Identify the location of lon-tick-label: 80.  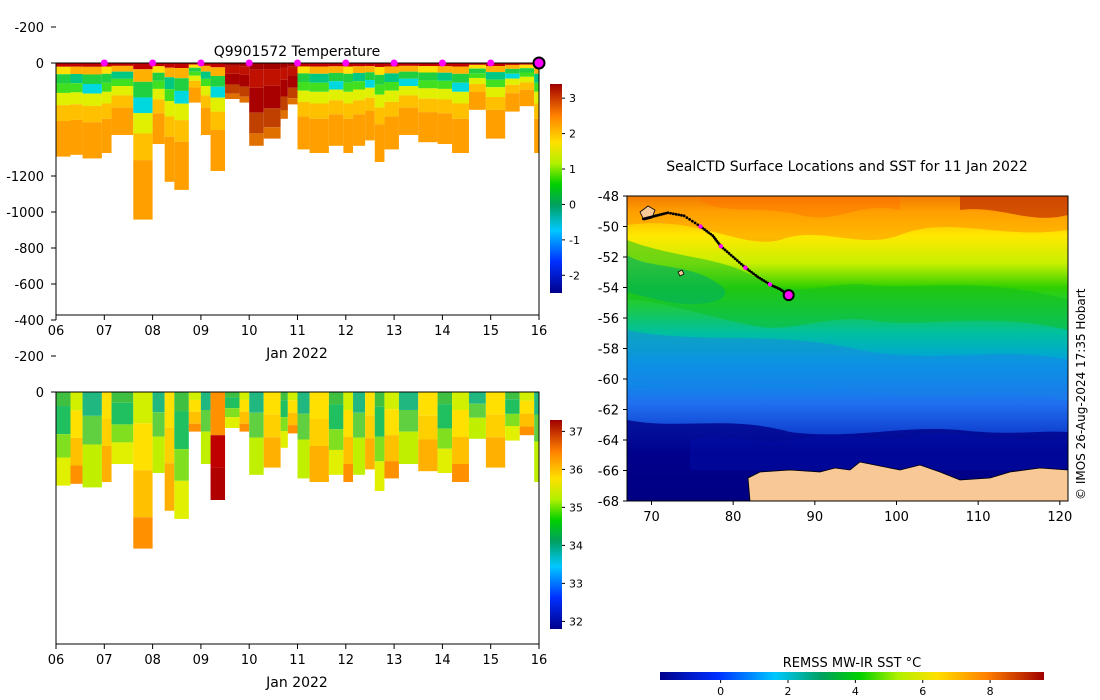
(733, 517).